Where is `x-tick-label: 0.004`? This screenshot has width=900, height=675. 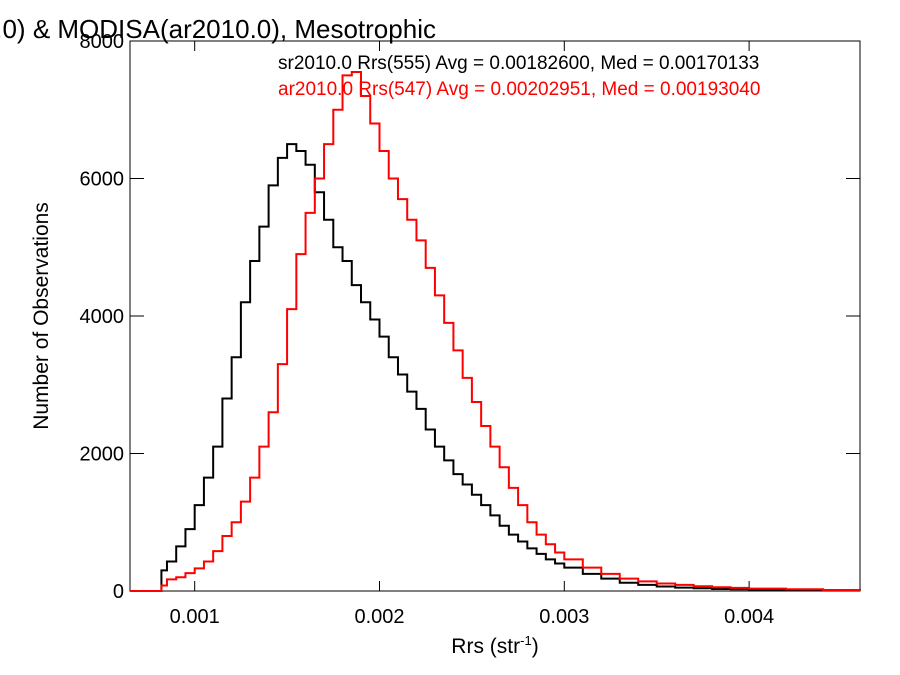 x-tick-label: 0.004 is located at coordinates (749, 617).